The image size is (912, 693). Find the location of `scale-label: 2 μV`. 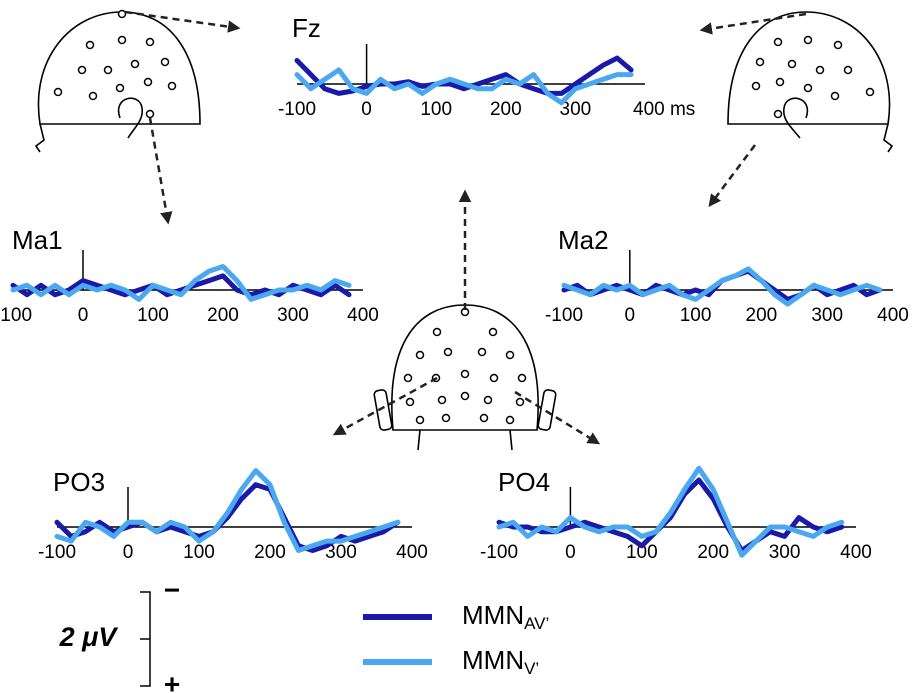

scale-label: 2 μV is located at coordinates (89, 637).